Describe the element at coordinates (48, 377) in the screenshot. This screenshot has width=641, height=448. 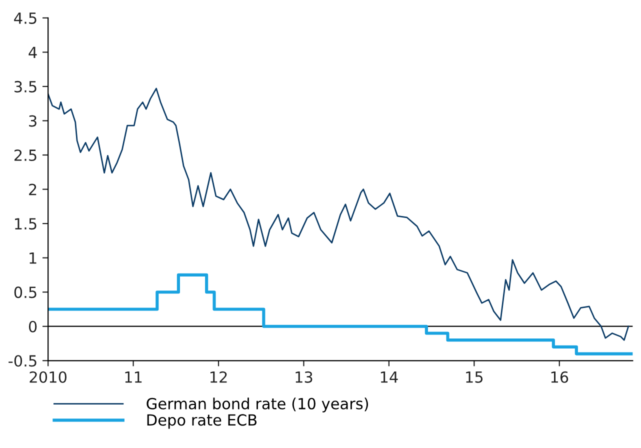
I see `x-tick-label: 2010` at that location.